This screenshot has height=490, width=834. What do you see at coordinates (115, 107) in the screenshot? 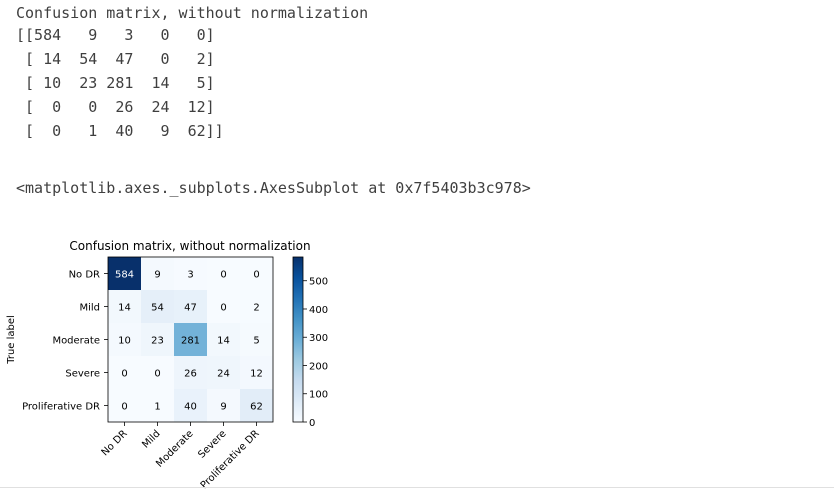
I see `matrix-row-4: [ 0 0 26 24 12]` at bounding box center [115, 107].